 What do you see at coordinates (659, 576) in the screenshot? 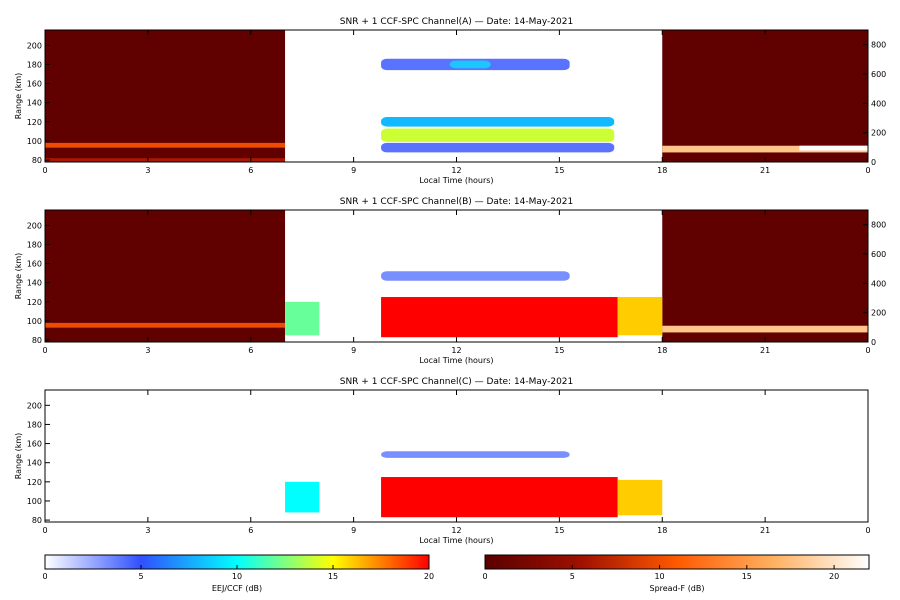
I see `colorbar-tick-label: 10` at bounding box center [659, 576].